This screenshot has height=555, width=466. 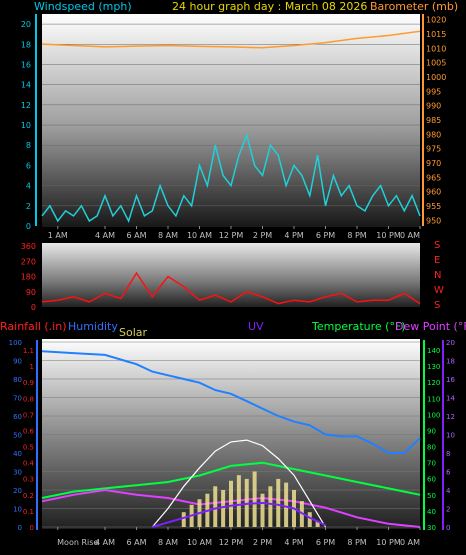 What do you see at coordinates (136, 235) in the screenshot?
I see `wind-x-label: 6 AM` at bounding box center [136, 235].